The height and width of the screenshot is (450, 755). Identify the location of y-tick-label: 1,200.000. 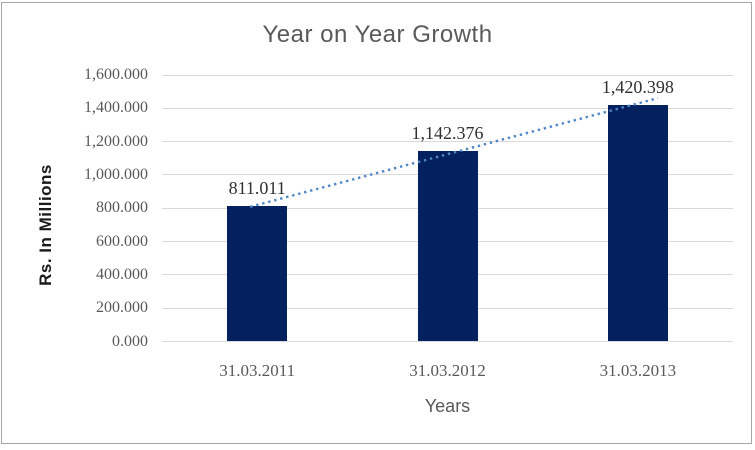
(116, 141).